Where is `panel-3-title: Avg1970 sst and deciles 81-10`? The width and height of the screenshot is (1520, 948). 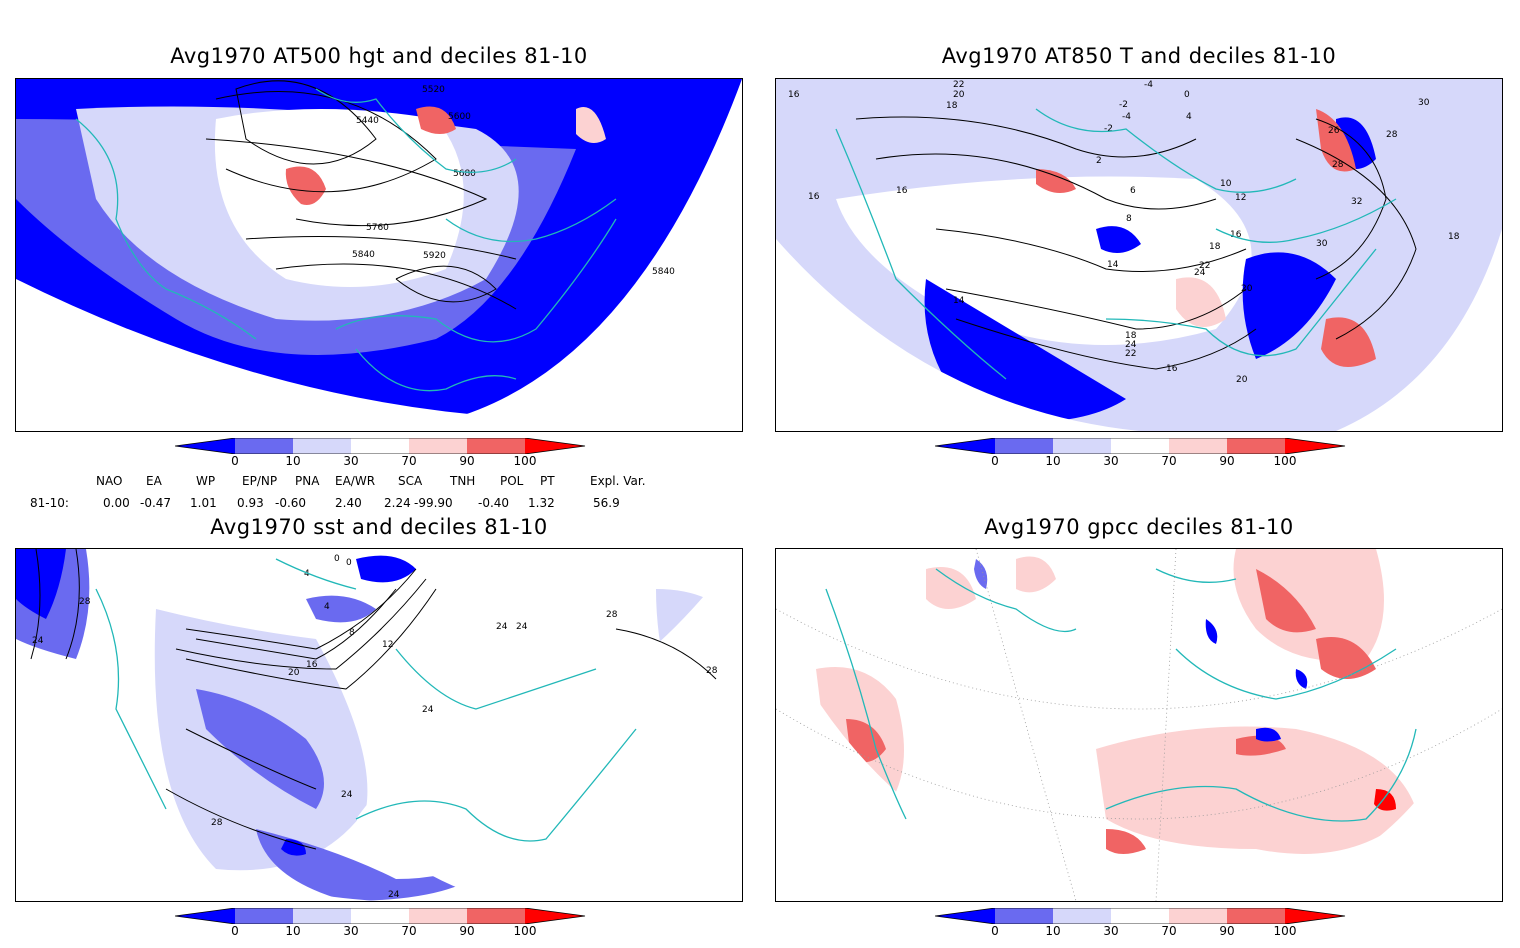
panel-3-title: Avg1970 sst and deciles 81-10 is located at coordinates (379, 527).